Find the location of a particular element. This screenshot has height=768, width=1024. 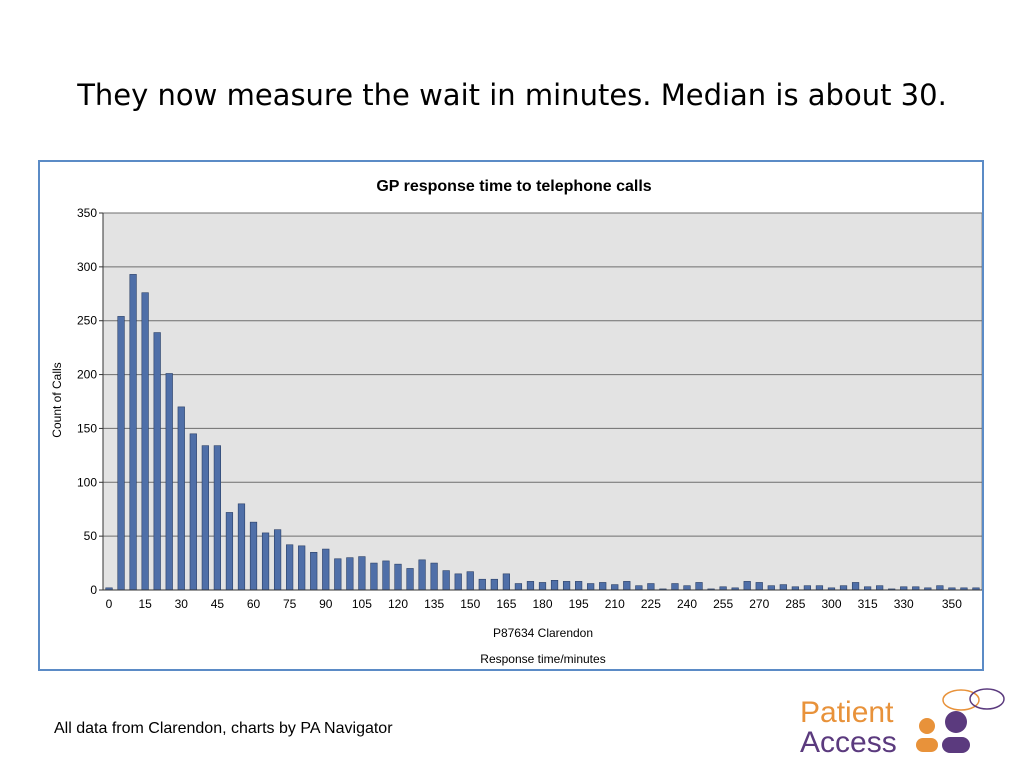

x-tick-label: 300 is located at coordinates (831, 604).